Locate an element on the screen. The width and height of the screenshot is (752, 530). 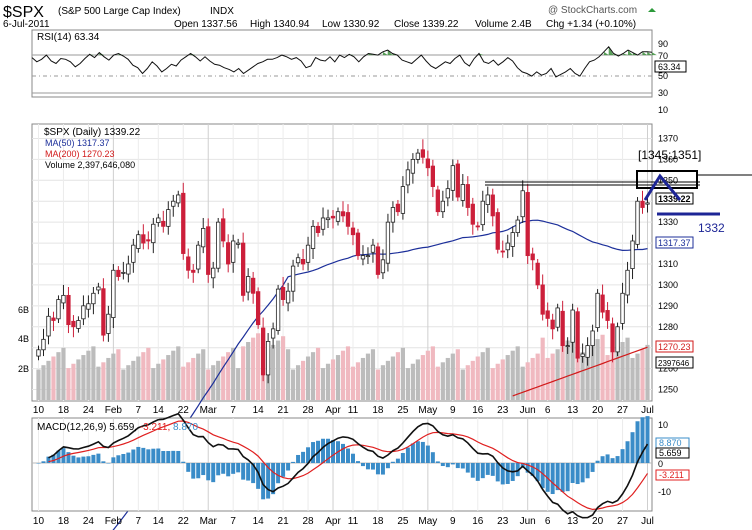
x-axis-label: 11 is located at coordinates (353, 410).